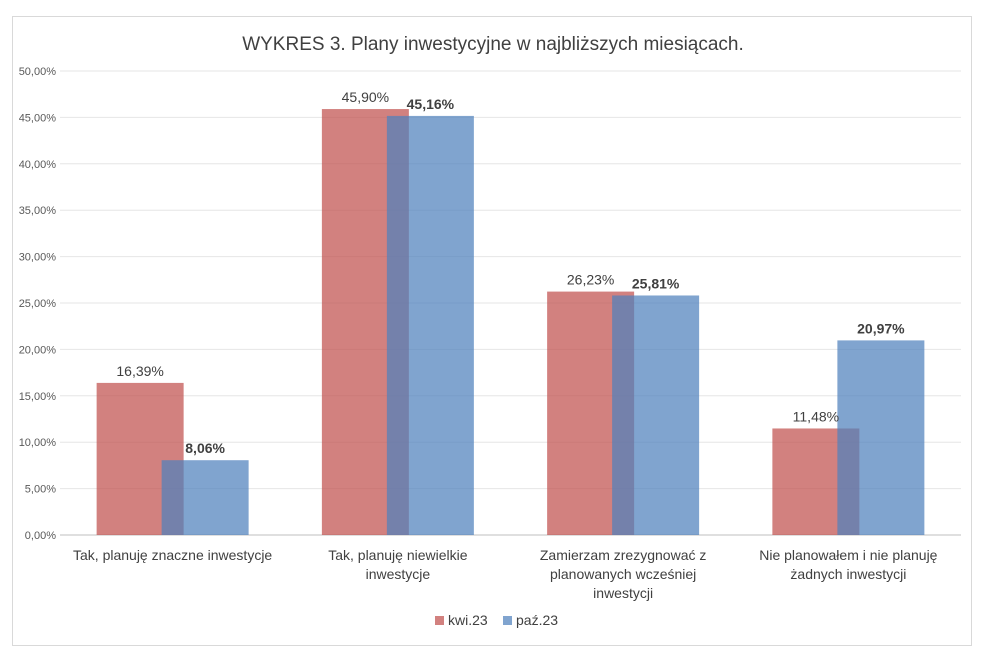  What do you see at coordinates (816, 416) in the screenshot?
I see `data-label: 11,48%` at bounding box center [816, 416].